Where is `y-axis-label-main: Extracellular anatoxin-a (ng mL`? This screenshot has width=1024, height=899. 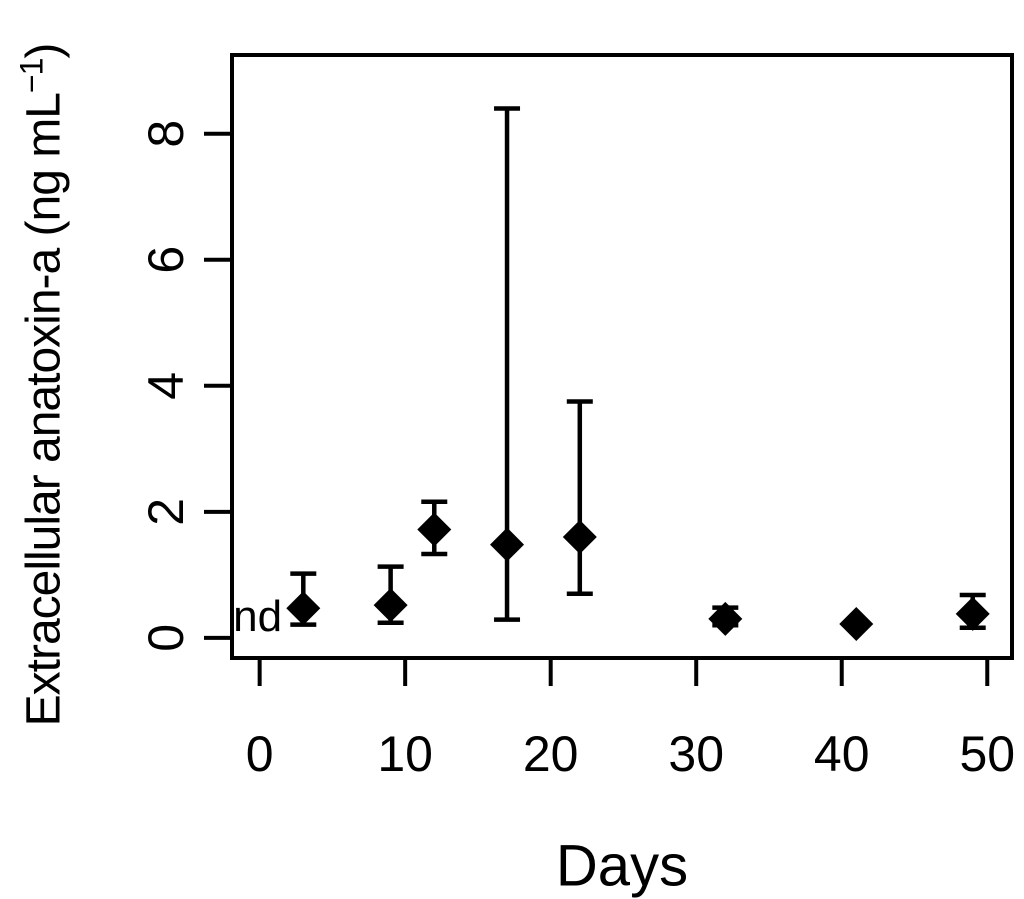 y-axis-label-main: Extracellular anatoxin-a (ng mL is located at coordinates (44, 410).